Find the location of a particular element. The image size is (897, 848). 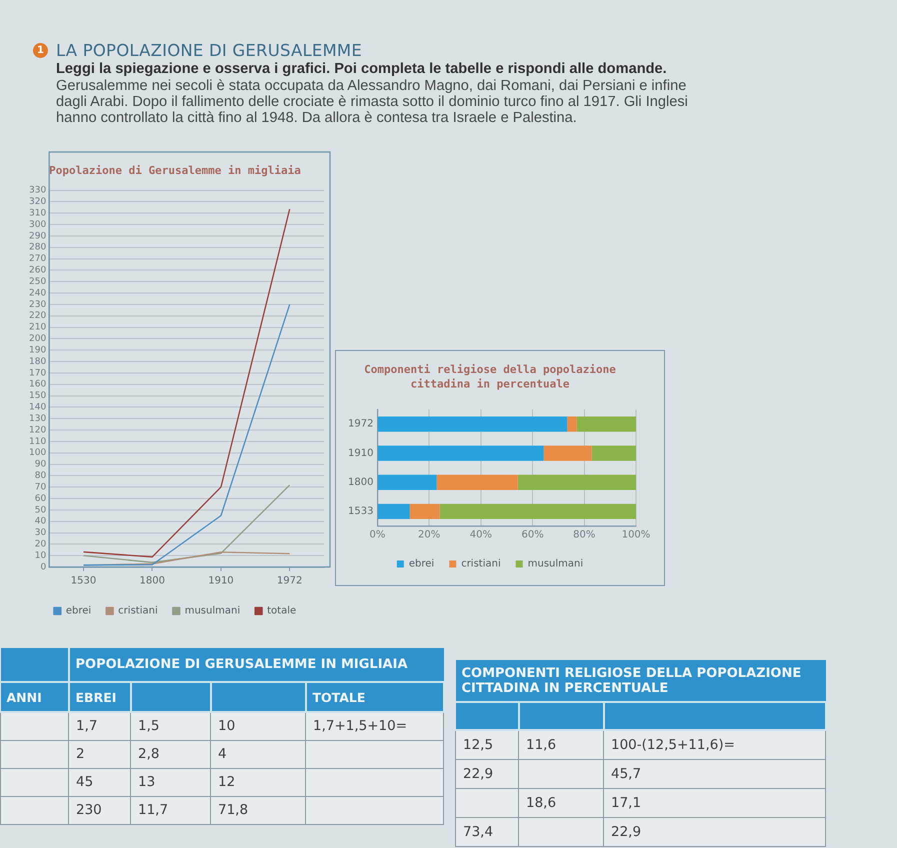

text: 73,4 is located at coordinates (478, 832).